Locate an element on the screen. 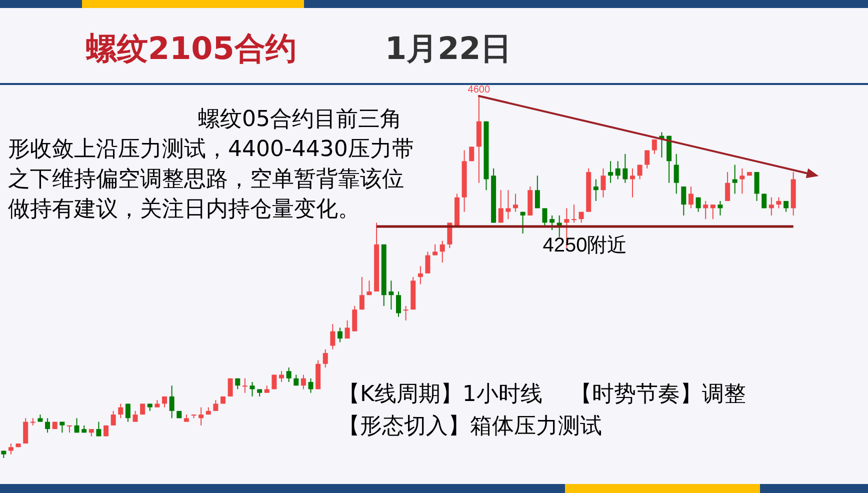 The width and height of the screenshot is (868, 493). annotation: 【形态切入】箱体压力测试 is located at coordinates (470, 427).